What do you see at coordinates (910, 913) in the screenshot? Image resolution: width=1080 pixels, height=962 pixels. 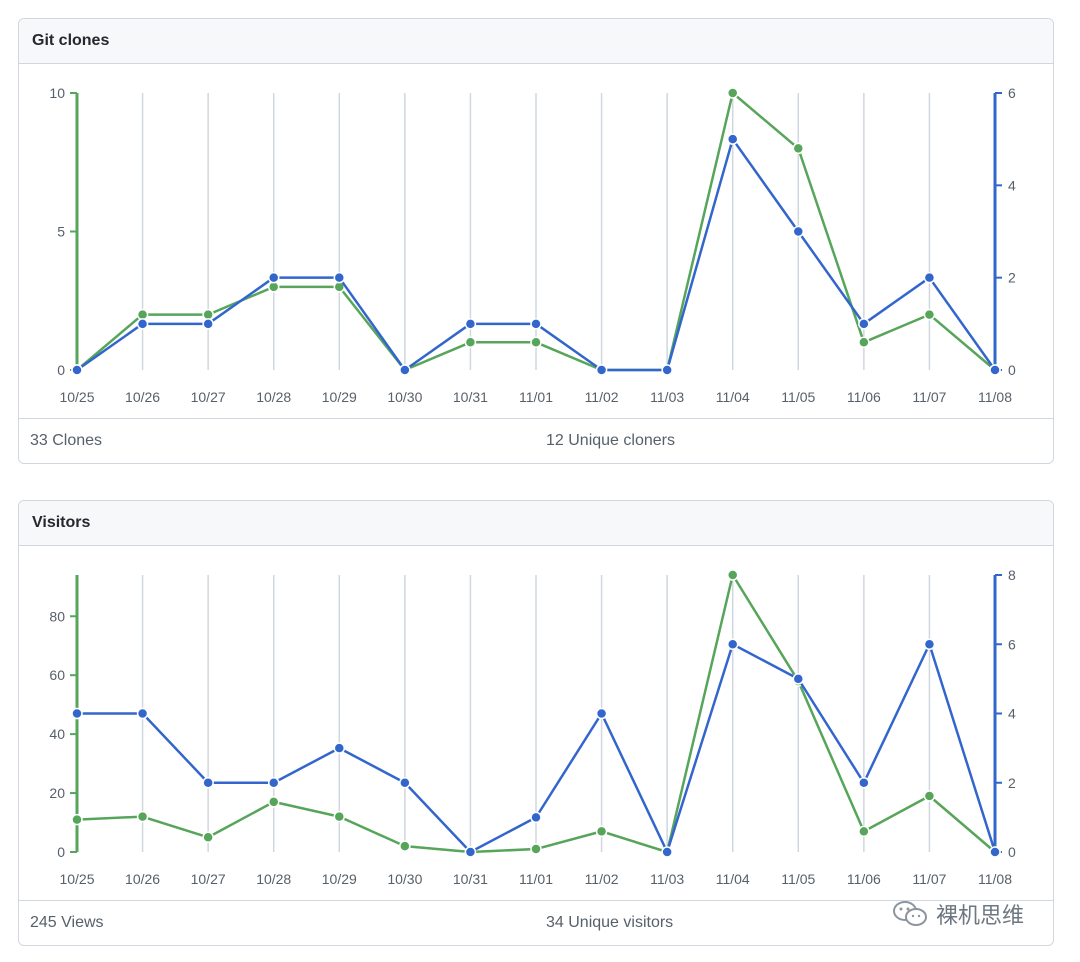 I see `wechat-icon` at bounding box center [910, 913].